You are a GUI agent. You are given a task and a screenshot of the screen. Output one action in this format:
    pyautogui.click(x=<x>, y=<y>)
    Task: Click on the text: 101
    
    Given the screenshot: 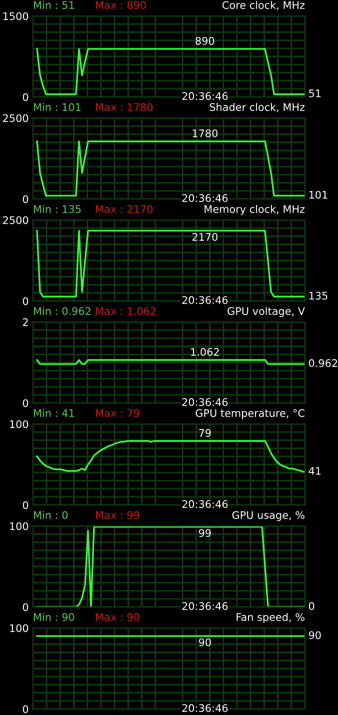 What is the action you would take?
    pyautogui.click(x=318, y=194)
    